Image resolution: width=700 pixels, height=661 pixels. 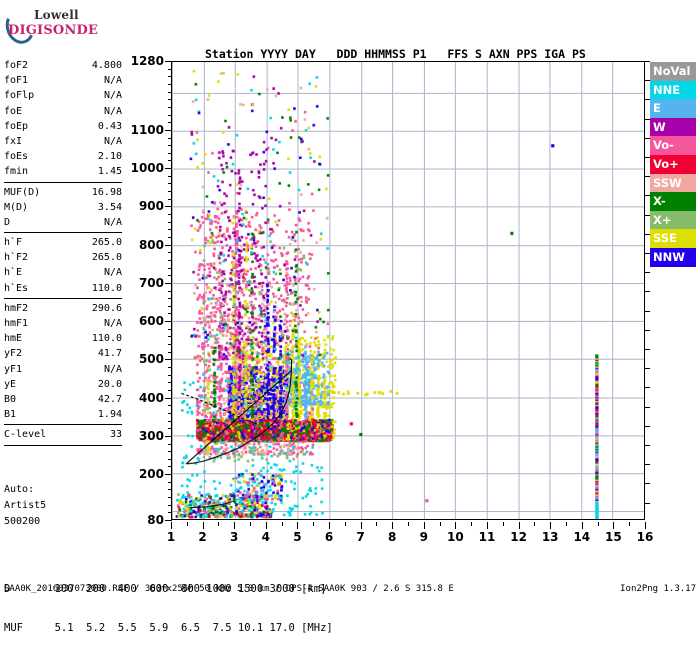 I want to click on param-value: 265.0, so click(x=106, y=243).